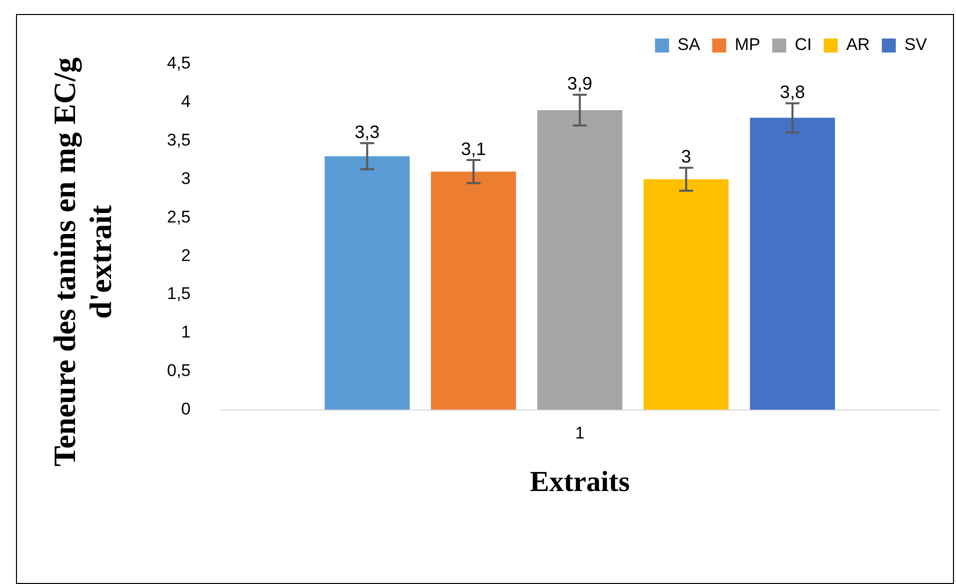 This screenshot has height=584, width=956. Describe the element at coordinates (186, 255) in the screenshot. I see `y-tick-label: 2` at that location.